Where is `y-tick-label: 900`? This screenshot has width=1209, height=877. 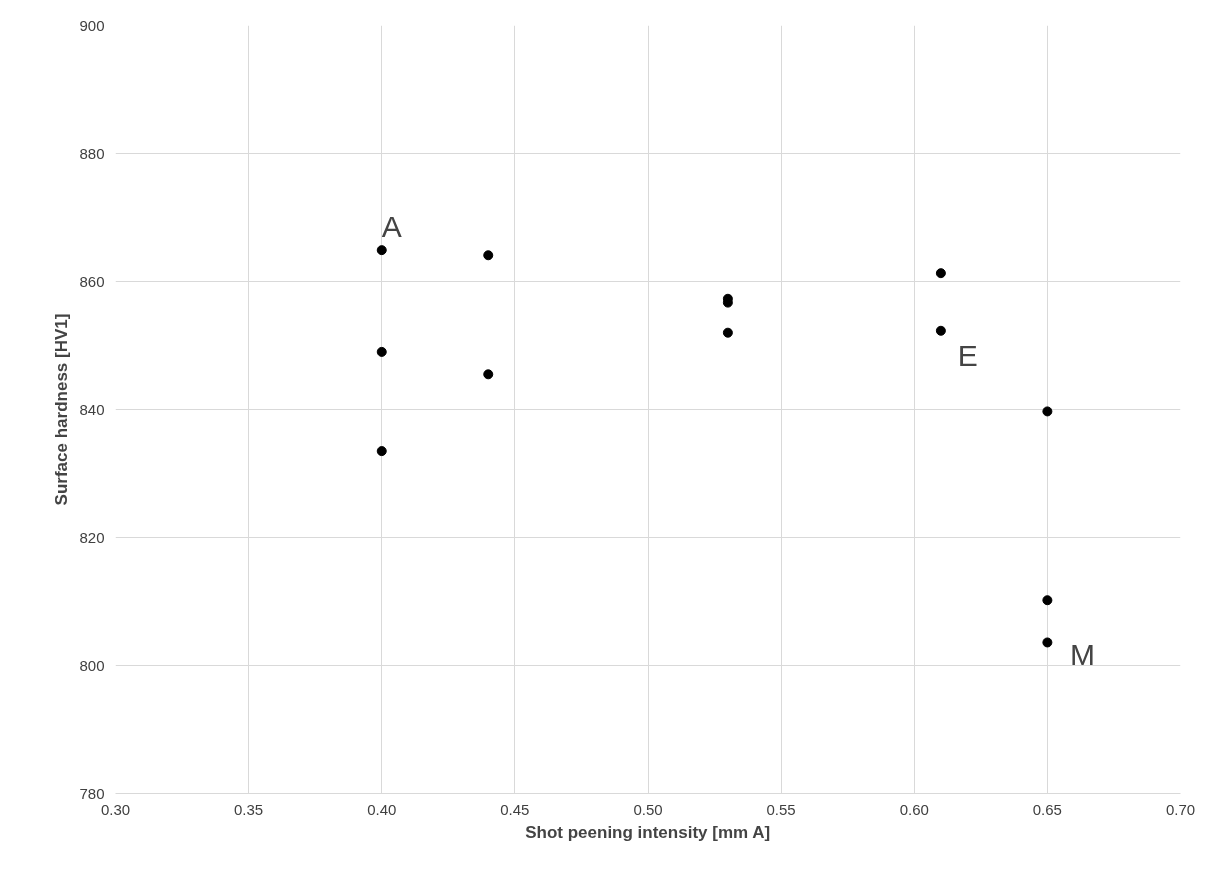 y-tick-label: 900 is located at coordinates (92, 25).